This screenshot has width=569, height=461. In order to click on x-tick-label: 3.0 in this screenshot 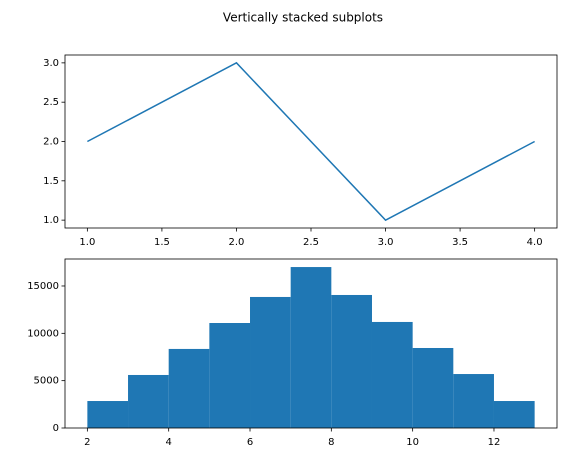, I will do `click(386, 242)`.